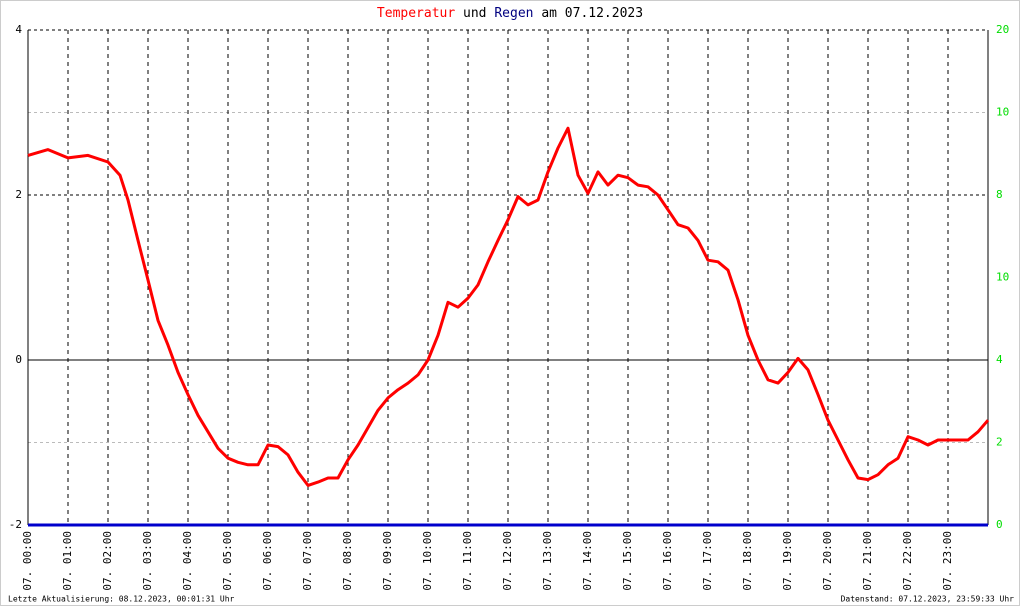 This screenshot has width=1020, height=606. What do you see at coordinates (227, 561) in the screenshot?
I see `x-tick-label: 07. 05:00` at bounding box center [227, 561].